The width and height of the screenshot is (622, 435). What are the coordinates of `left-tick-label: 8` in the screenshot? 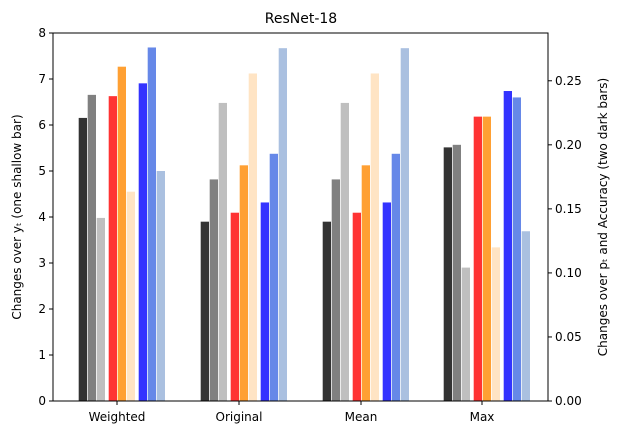 It's located at (42, 33).